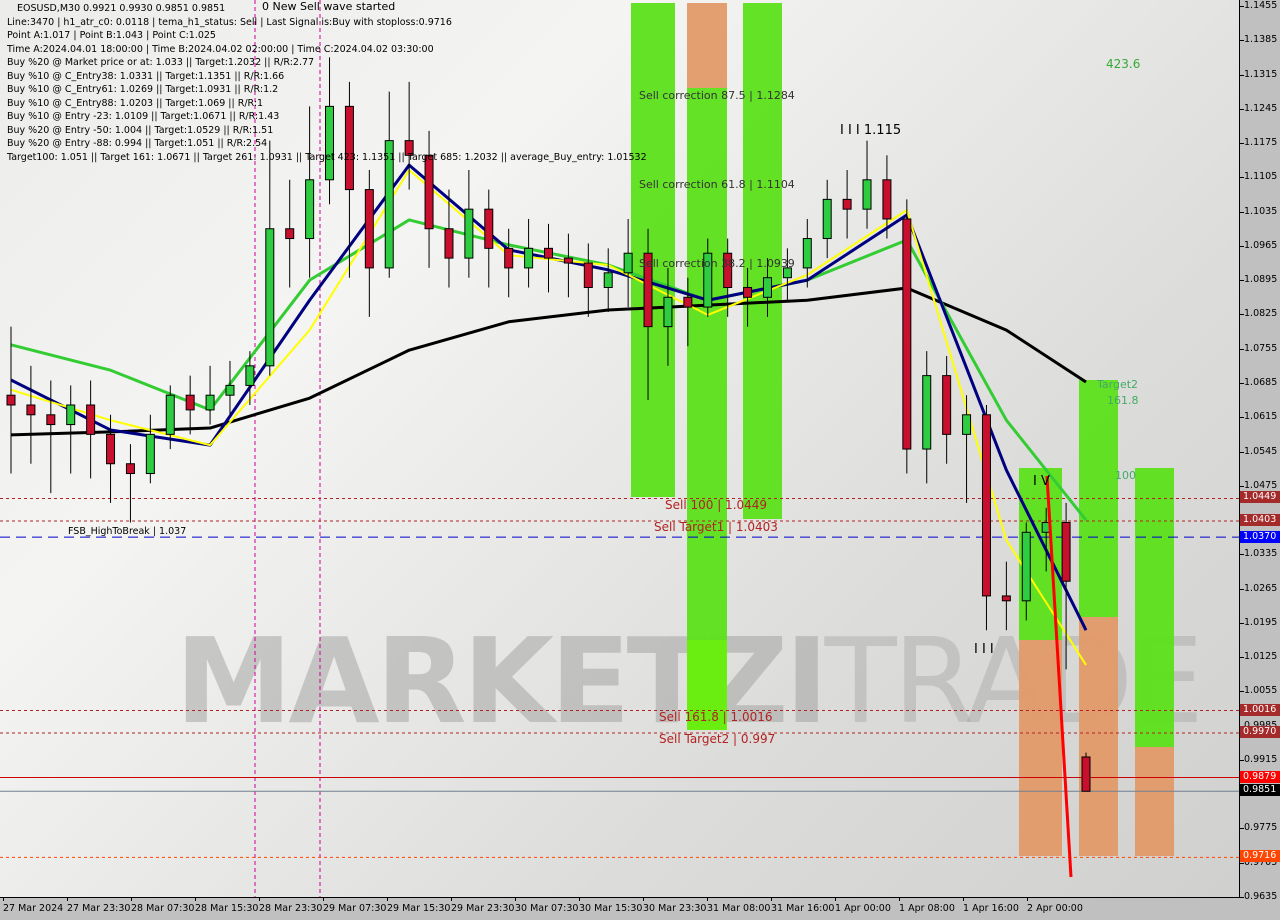  What do you see at coordinates (1261, 657) in the screenshot?
I see `price-tick-label: 1.0125` at bounding box center [1261, 657].